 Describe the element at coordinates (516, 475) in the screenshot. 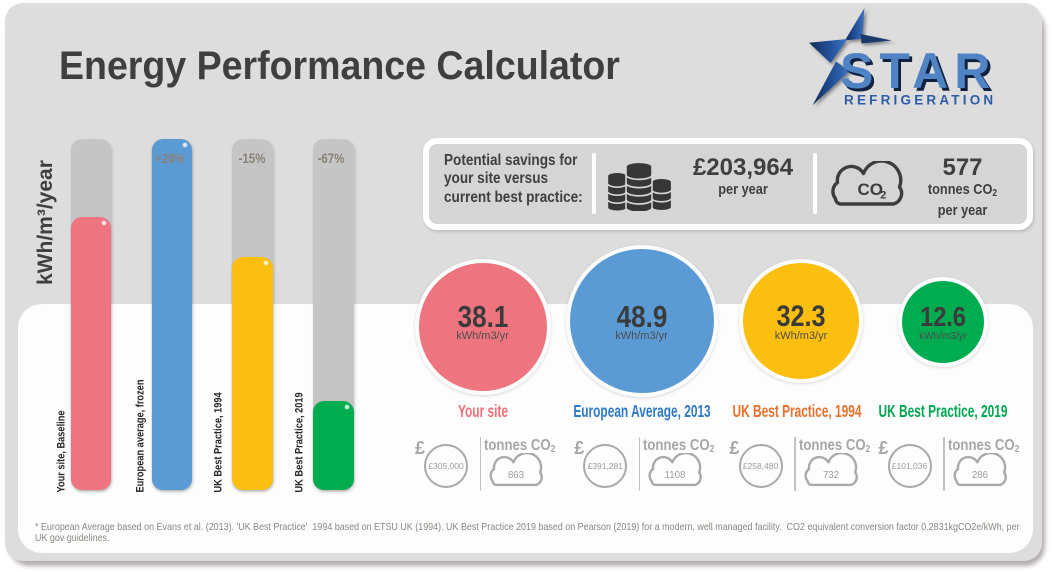

I see `svg-text: 863` at that location.